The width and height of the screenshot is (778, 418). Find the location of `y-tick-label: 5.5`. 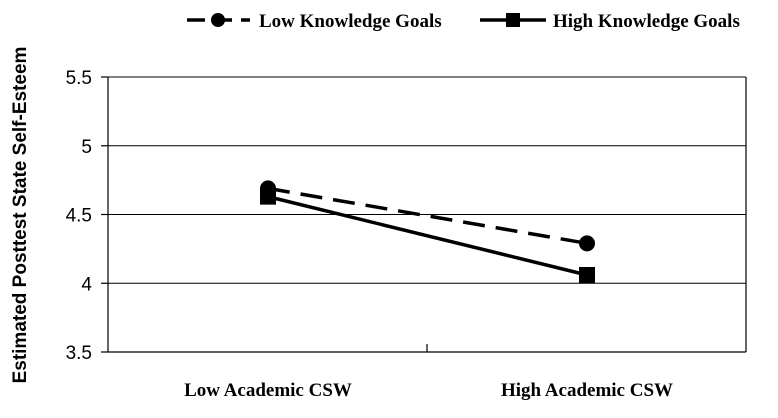

y-tick-label: 5.5 is located at coordinates (79, 78).